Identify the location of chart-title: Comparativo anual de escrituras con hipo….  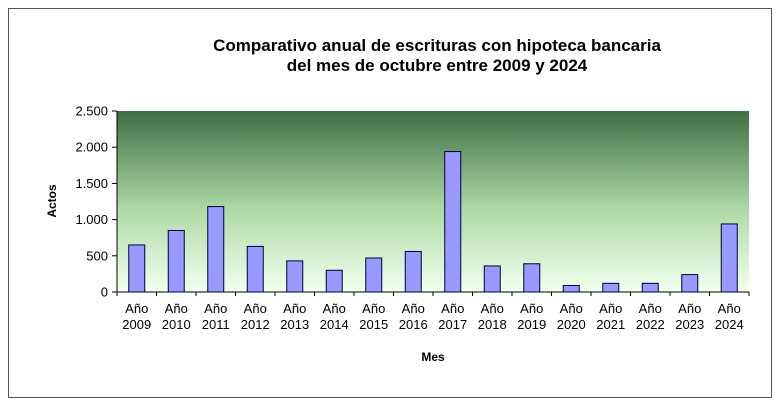
(437, 45).